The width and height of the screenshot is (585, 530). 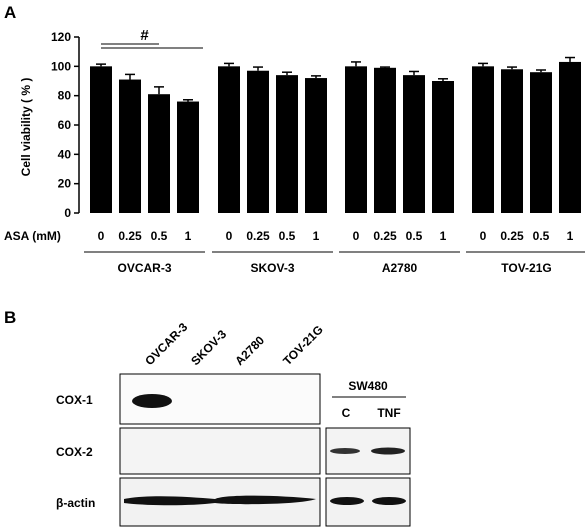 I want to click on significance-marker: #, so click(x=152, y=38).